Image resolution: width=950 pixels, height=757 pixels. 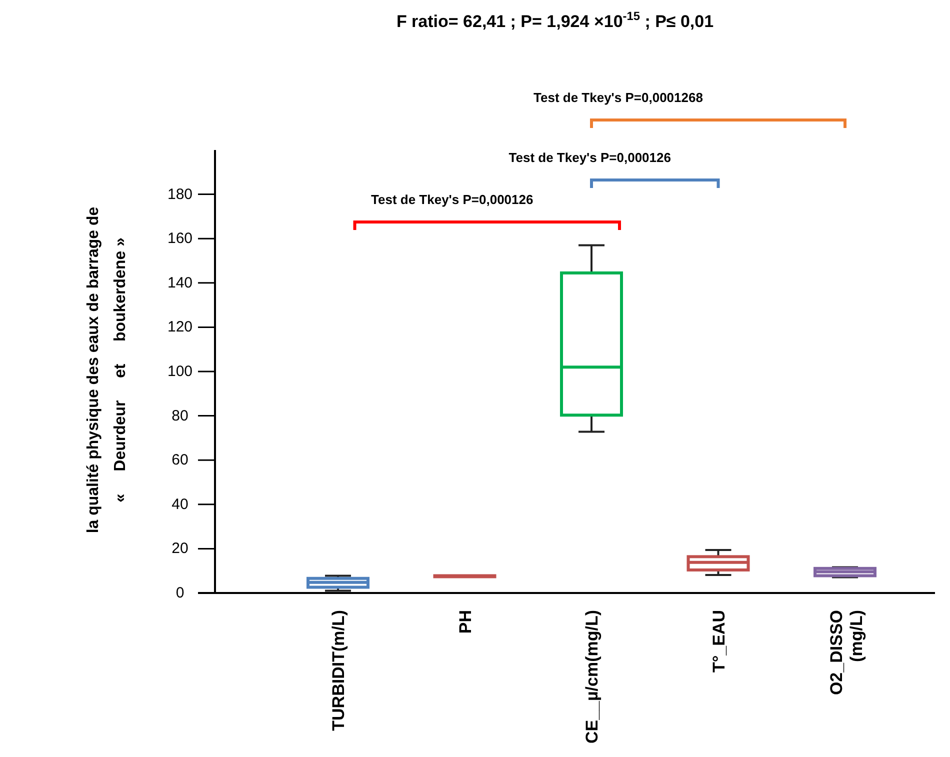 What do you see at coordinates (180, 283) in the screenshot?
I see `y-tick-label: 140` at bounding box center [180, 283].